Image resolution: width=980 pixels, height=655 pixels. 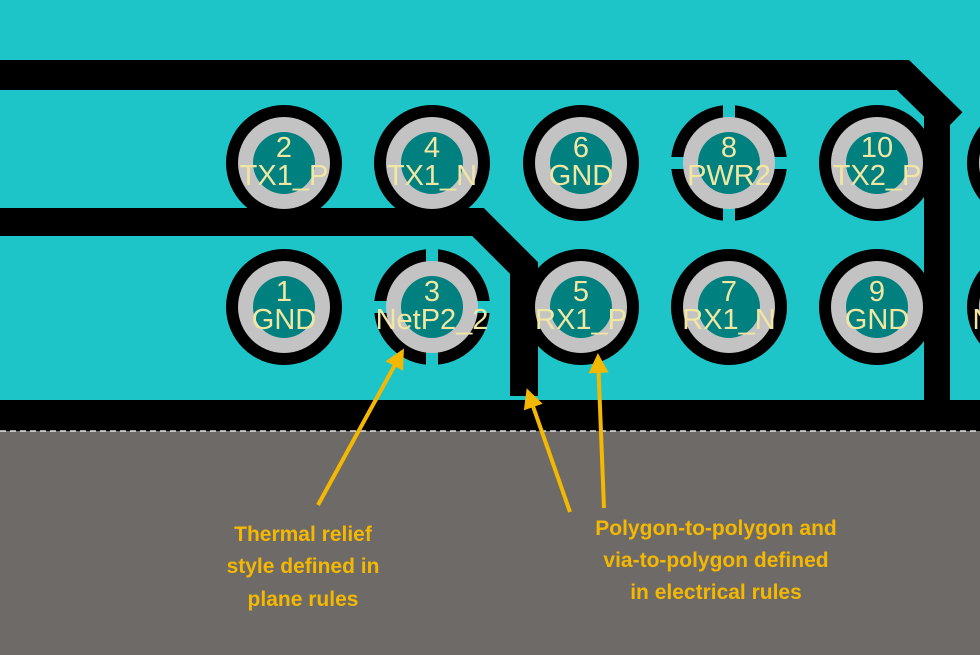 What do you see at coordinates (877, 148) in the screenshot?
I see `pad-number: 10` at bounding box center [877, 148].